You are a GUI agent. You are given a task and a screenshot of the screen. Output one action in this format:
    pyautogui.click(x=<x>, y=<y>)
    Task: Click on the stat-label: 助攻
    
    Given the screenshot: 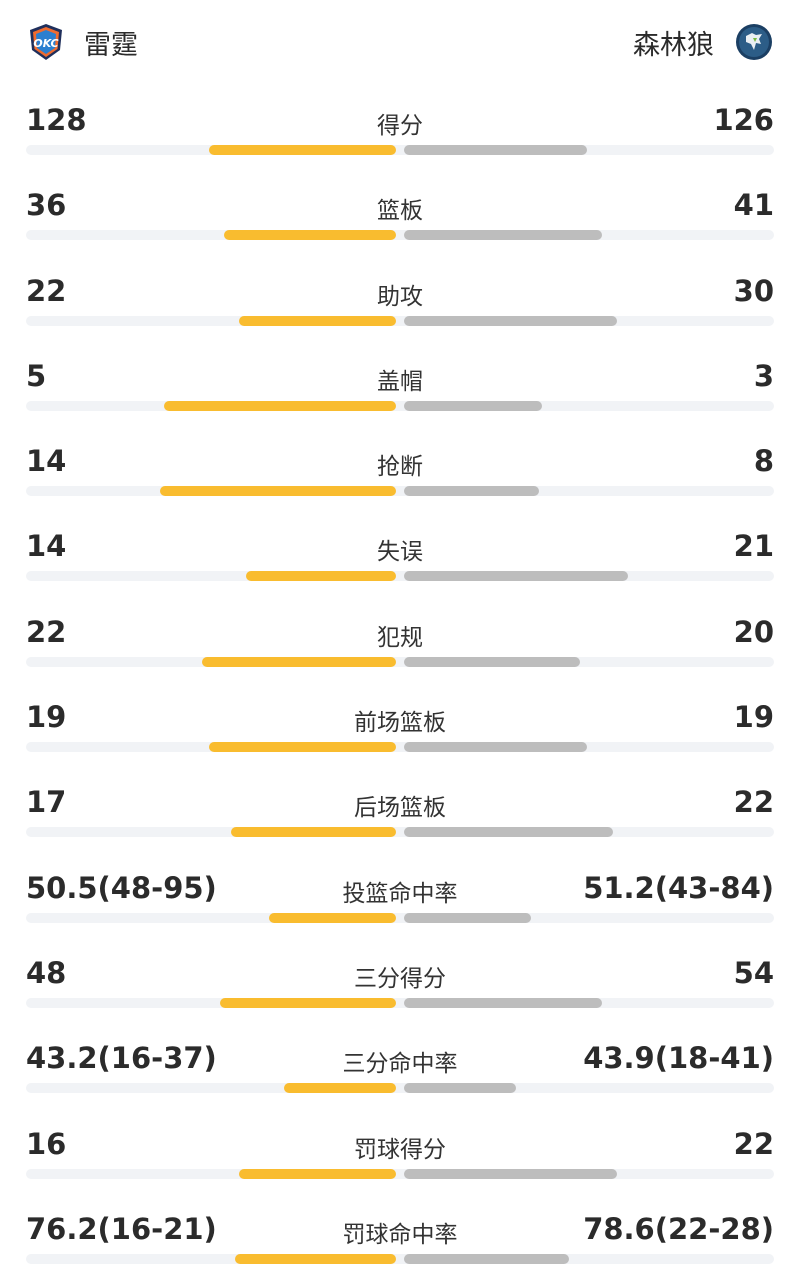 What is the action you would take?
    pyautogui.click(x=400, y=296)
    